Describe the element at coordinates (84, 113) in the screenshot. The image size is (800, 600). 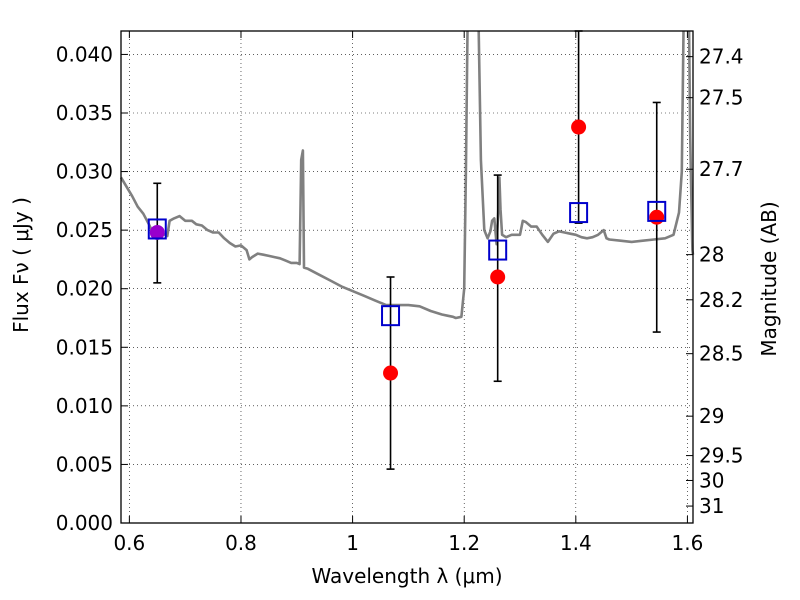
I see `y-tick-label: 0.035` at that location.